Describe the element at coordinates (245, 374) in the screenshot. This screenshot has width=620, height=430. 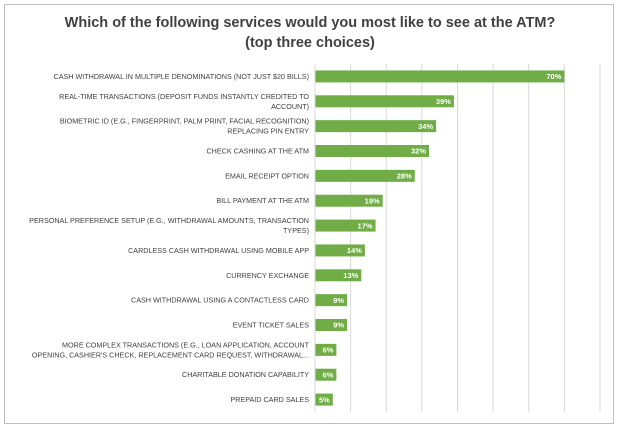
I see `category-label: CHARITABLE DONATION CAPABILITY` at that location.